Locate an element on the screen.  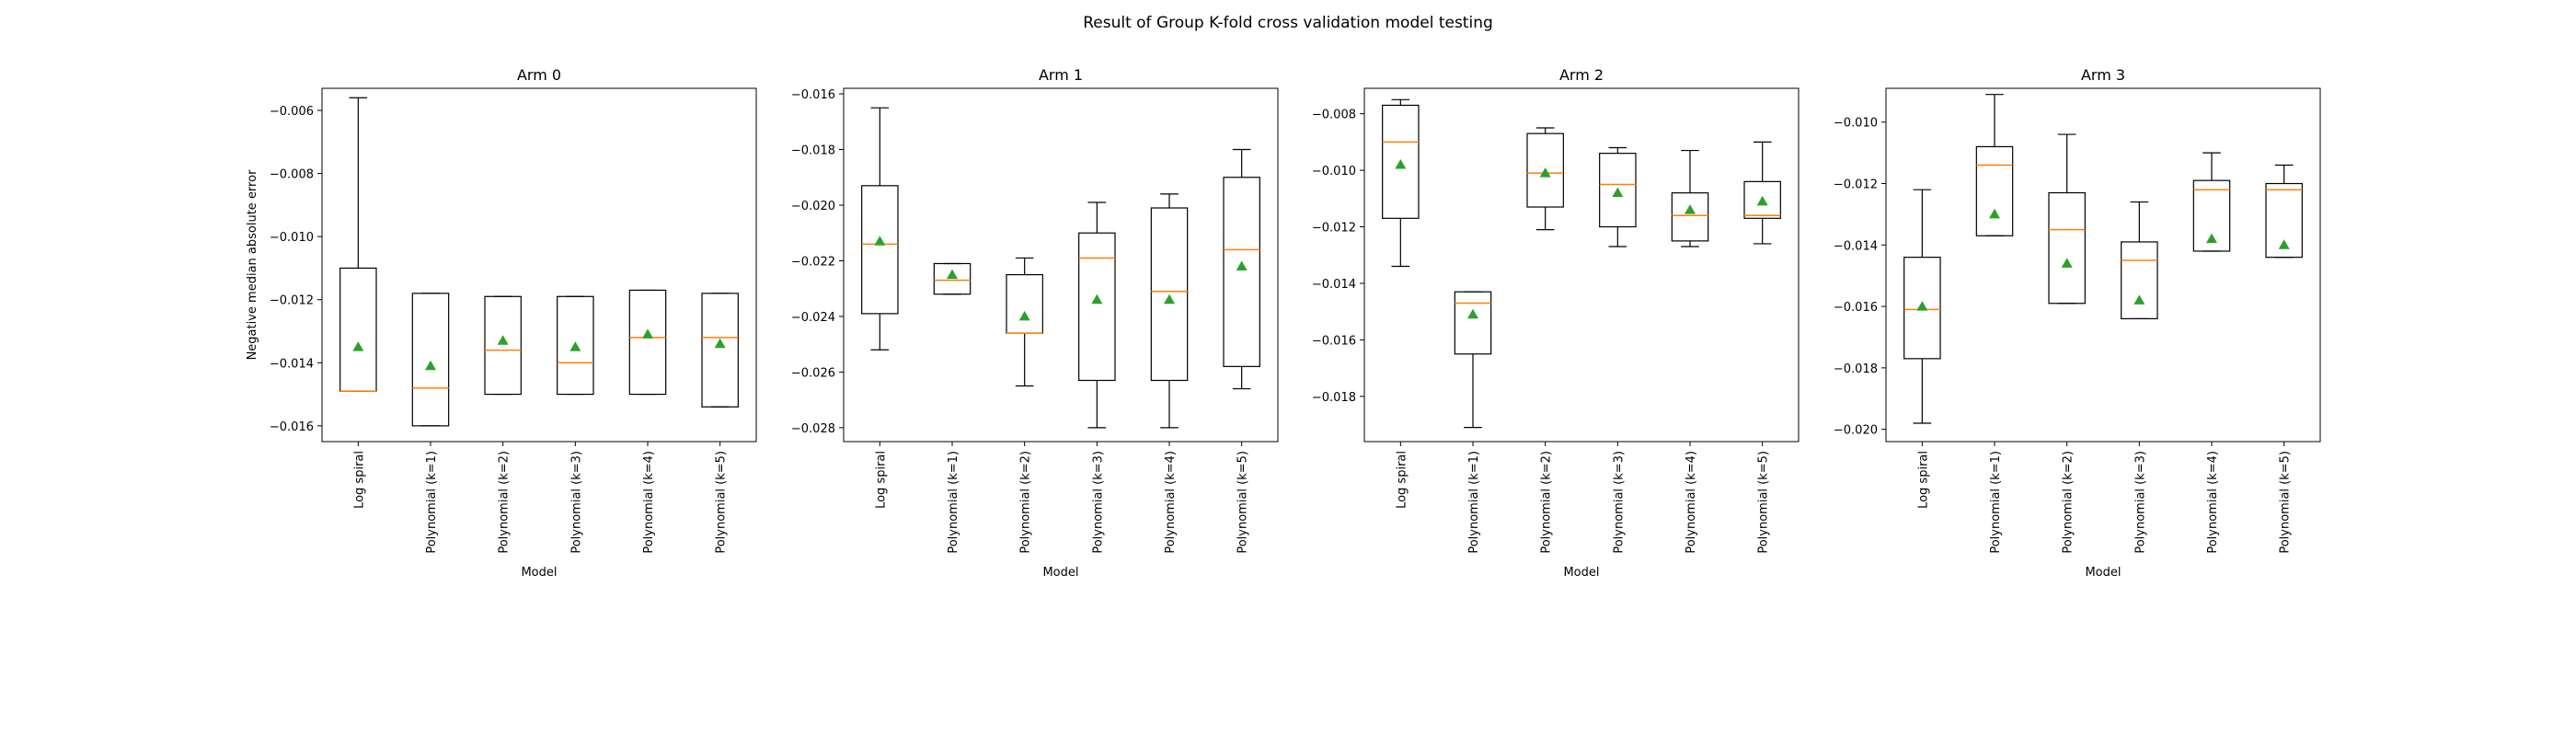
y-axis-label: Negative median absolute error is located at coordinates (252, 264).